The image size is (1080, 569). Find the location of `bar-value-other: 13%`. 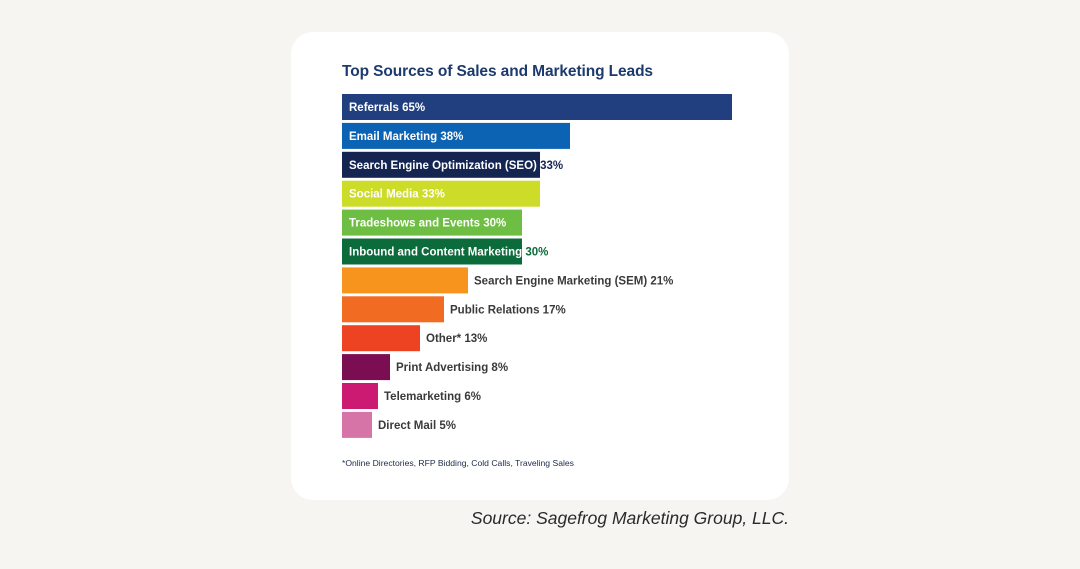

bar-value-other: 13% is located at coordinates (475, 339).